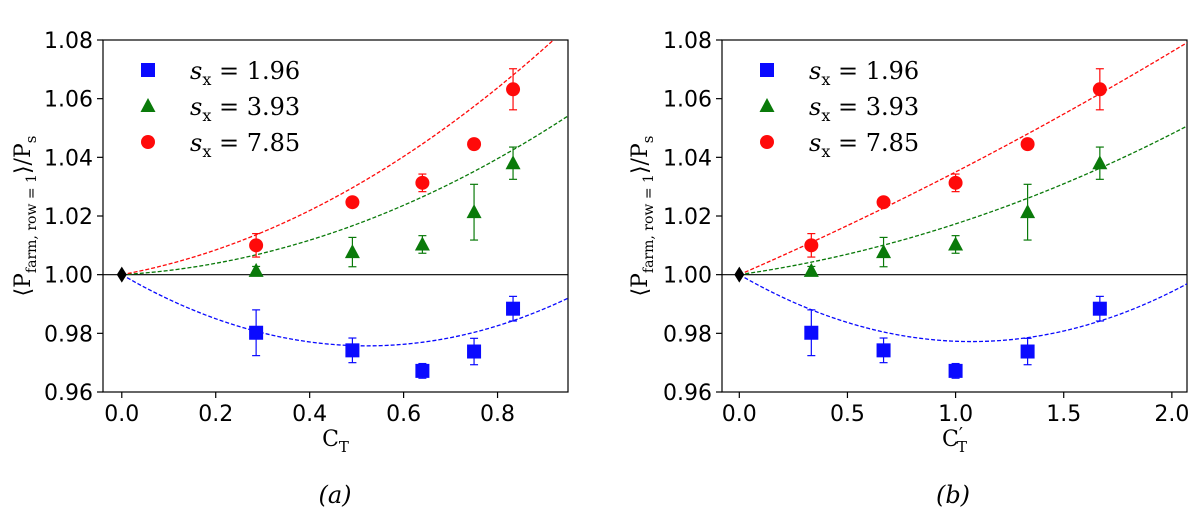  Describe the element at coordinates (1171, 414) in the screenshot. I see `x-tick-label: 2.0` at that location.